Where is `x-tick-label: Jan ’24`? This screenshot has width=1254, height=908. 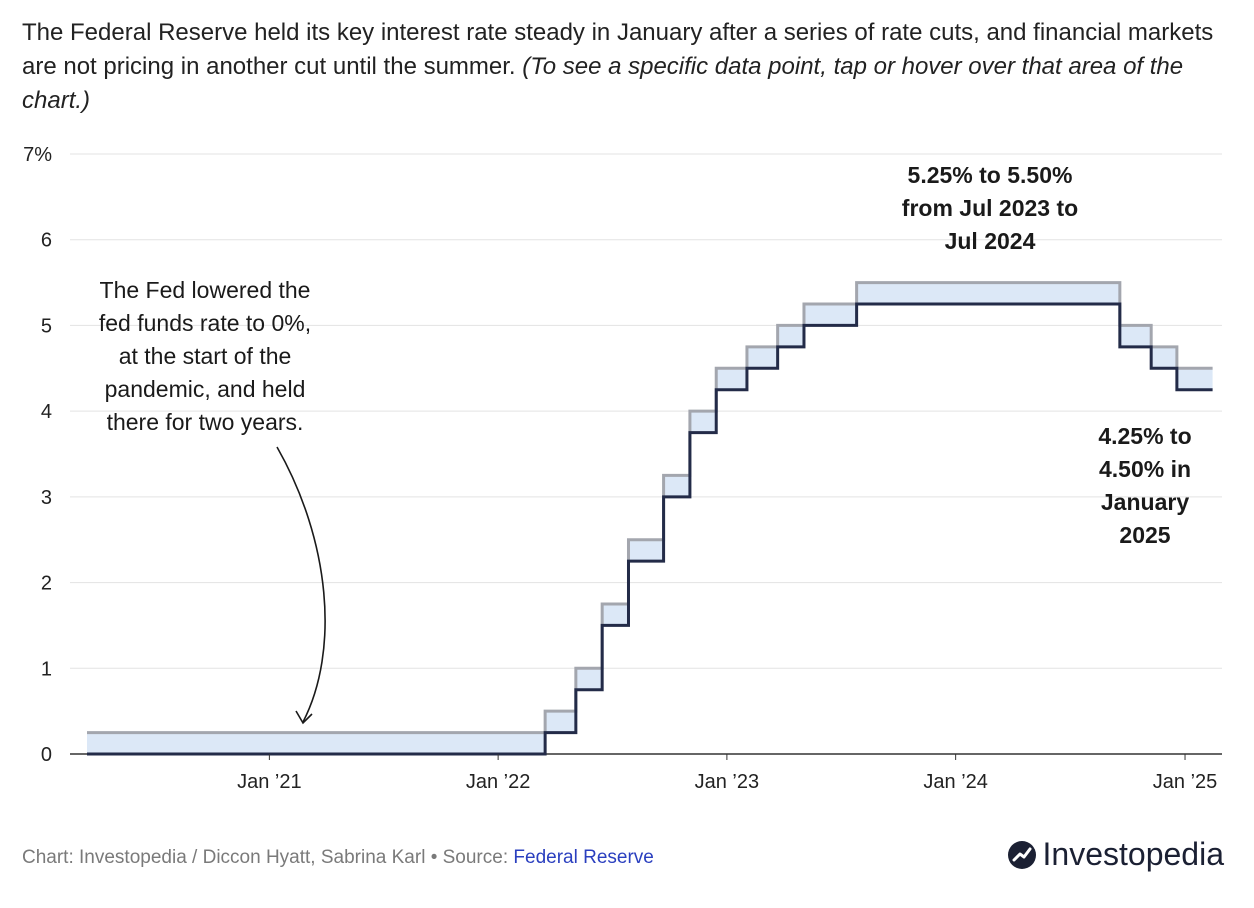 x-tick-label: Jan ’24 is located at coordinates (955, 782).